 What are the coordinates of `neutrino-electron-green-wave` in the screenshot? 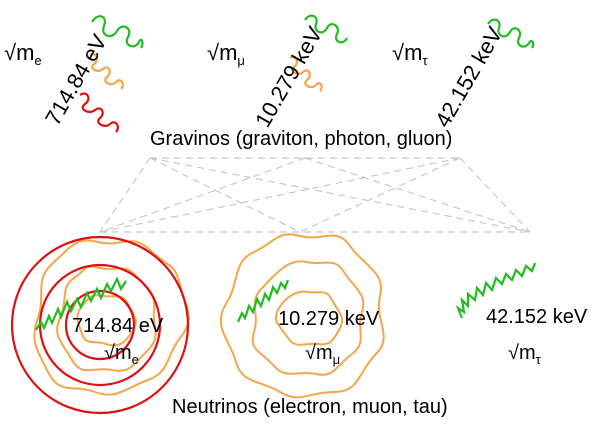 It's located at (81, 303).